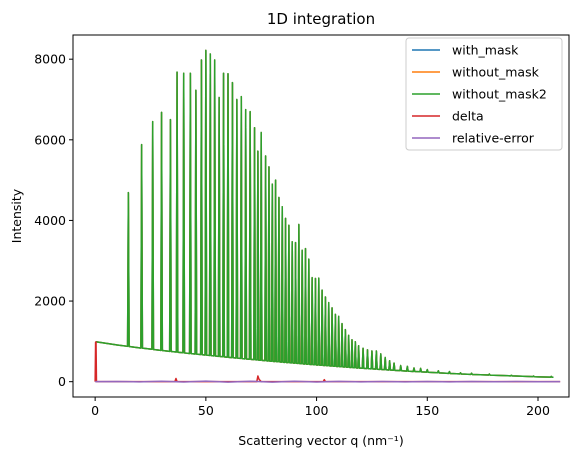  What do you see at coordinates (50, 139) in the screenshot?
I see `y-tick-label: 6000` at bounding box center [50, 139].